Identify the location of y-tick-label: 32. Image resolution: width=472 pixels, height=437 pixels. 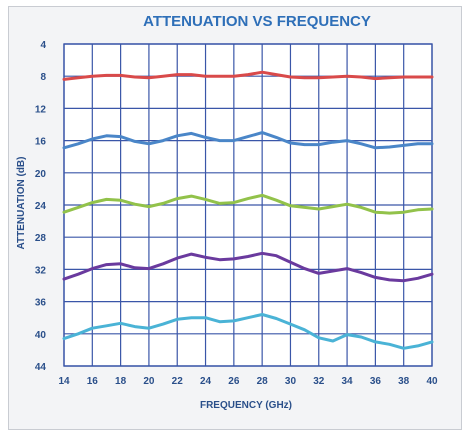
(41, 270).